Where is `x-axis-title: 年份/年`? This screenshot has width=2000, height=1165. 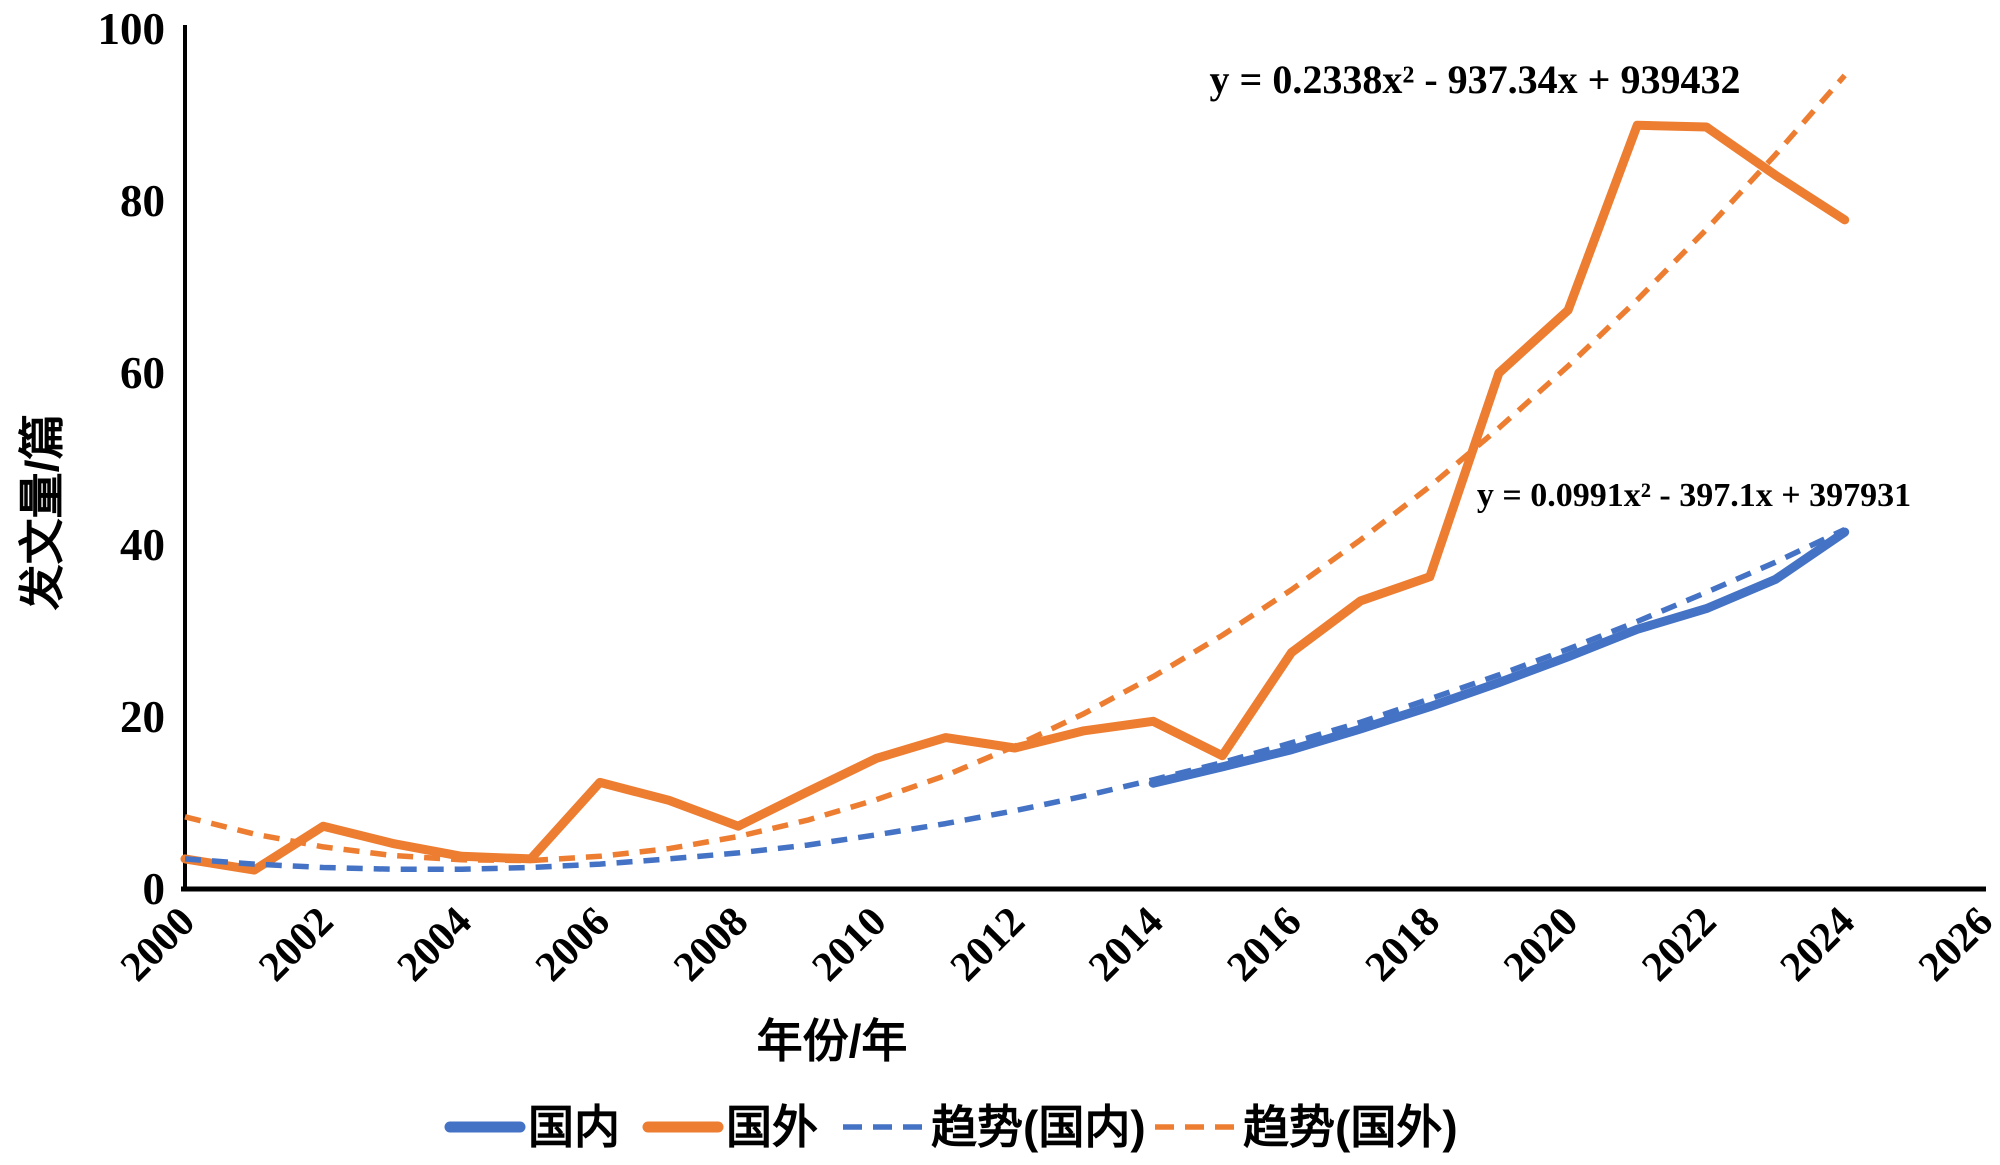 x-axis-title: 年份/年 is located at coordinates (832, 1041).